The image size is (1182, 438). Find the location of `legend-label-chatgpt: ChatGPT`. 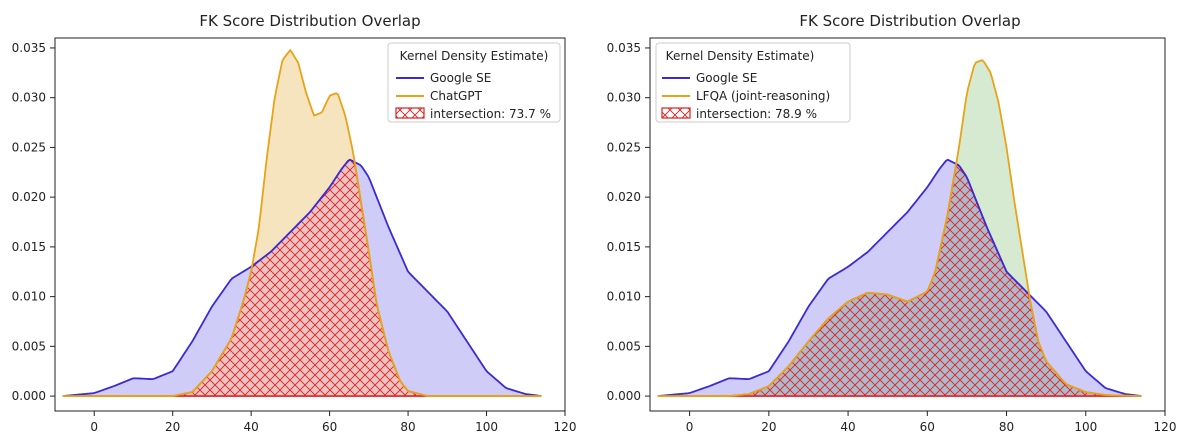

legend-label-chatgpt: ChatGPT is located at coordinates (456, 96).